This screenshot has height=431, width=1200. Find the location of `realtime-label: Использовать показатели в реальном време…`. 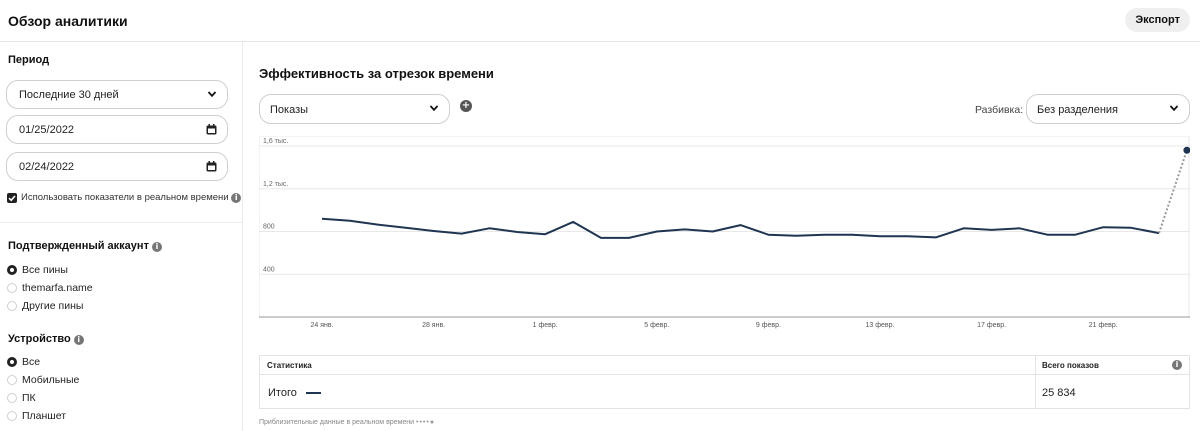

realtime-label: Использовать показатели в реальном време… is located at coordinates (131, 197).